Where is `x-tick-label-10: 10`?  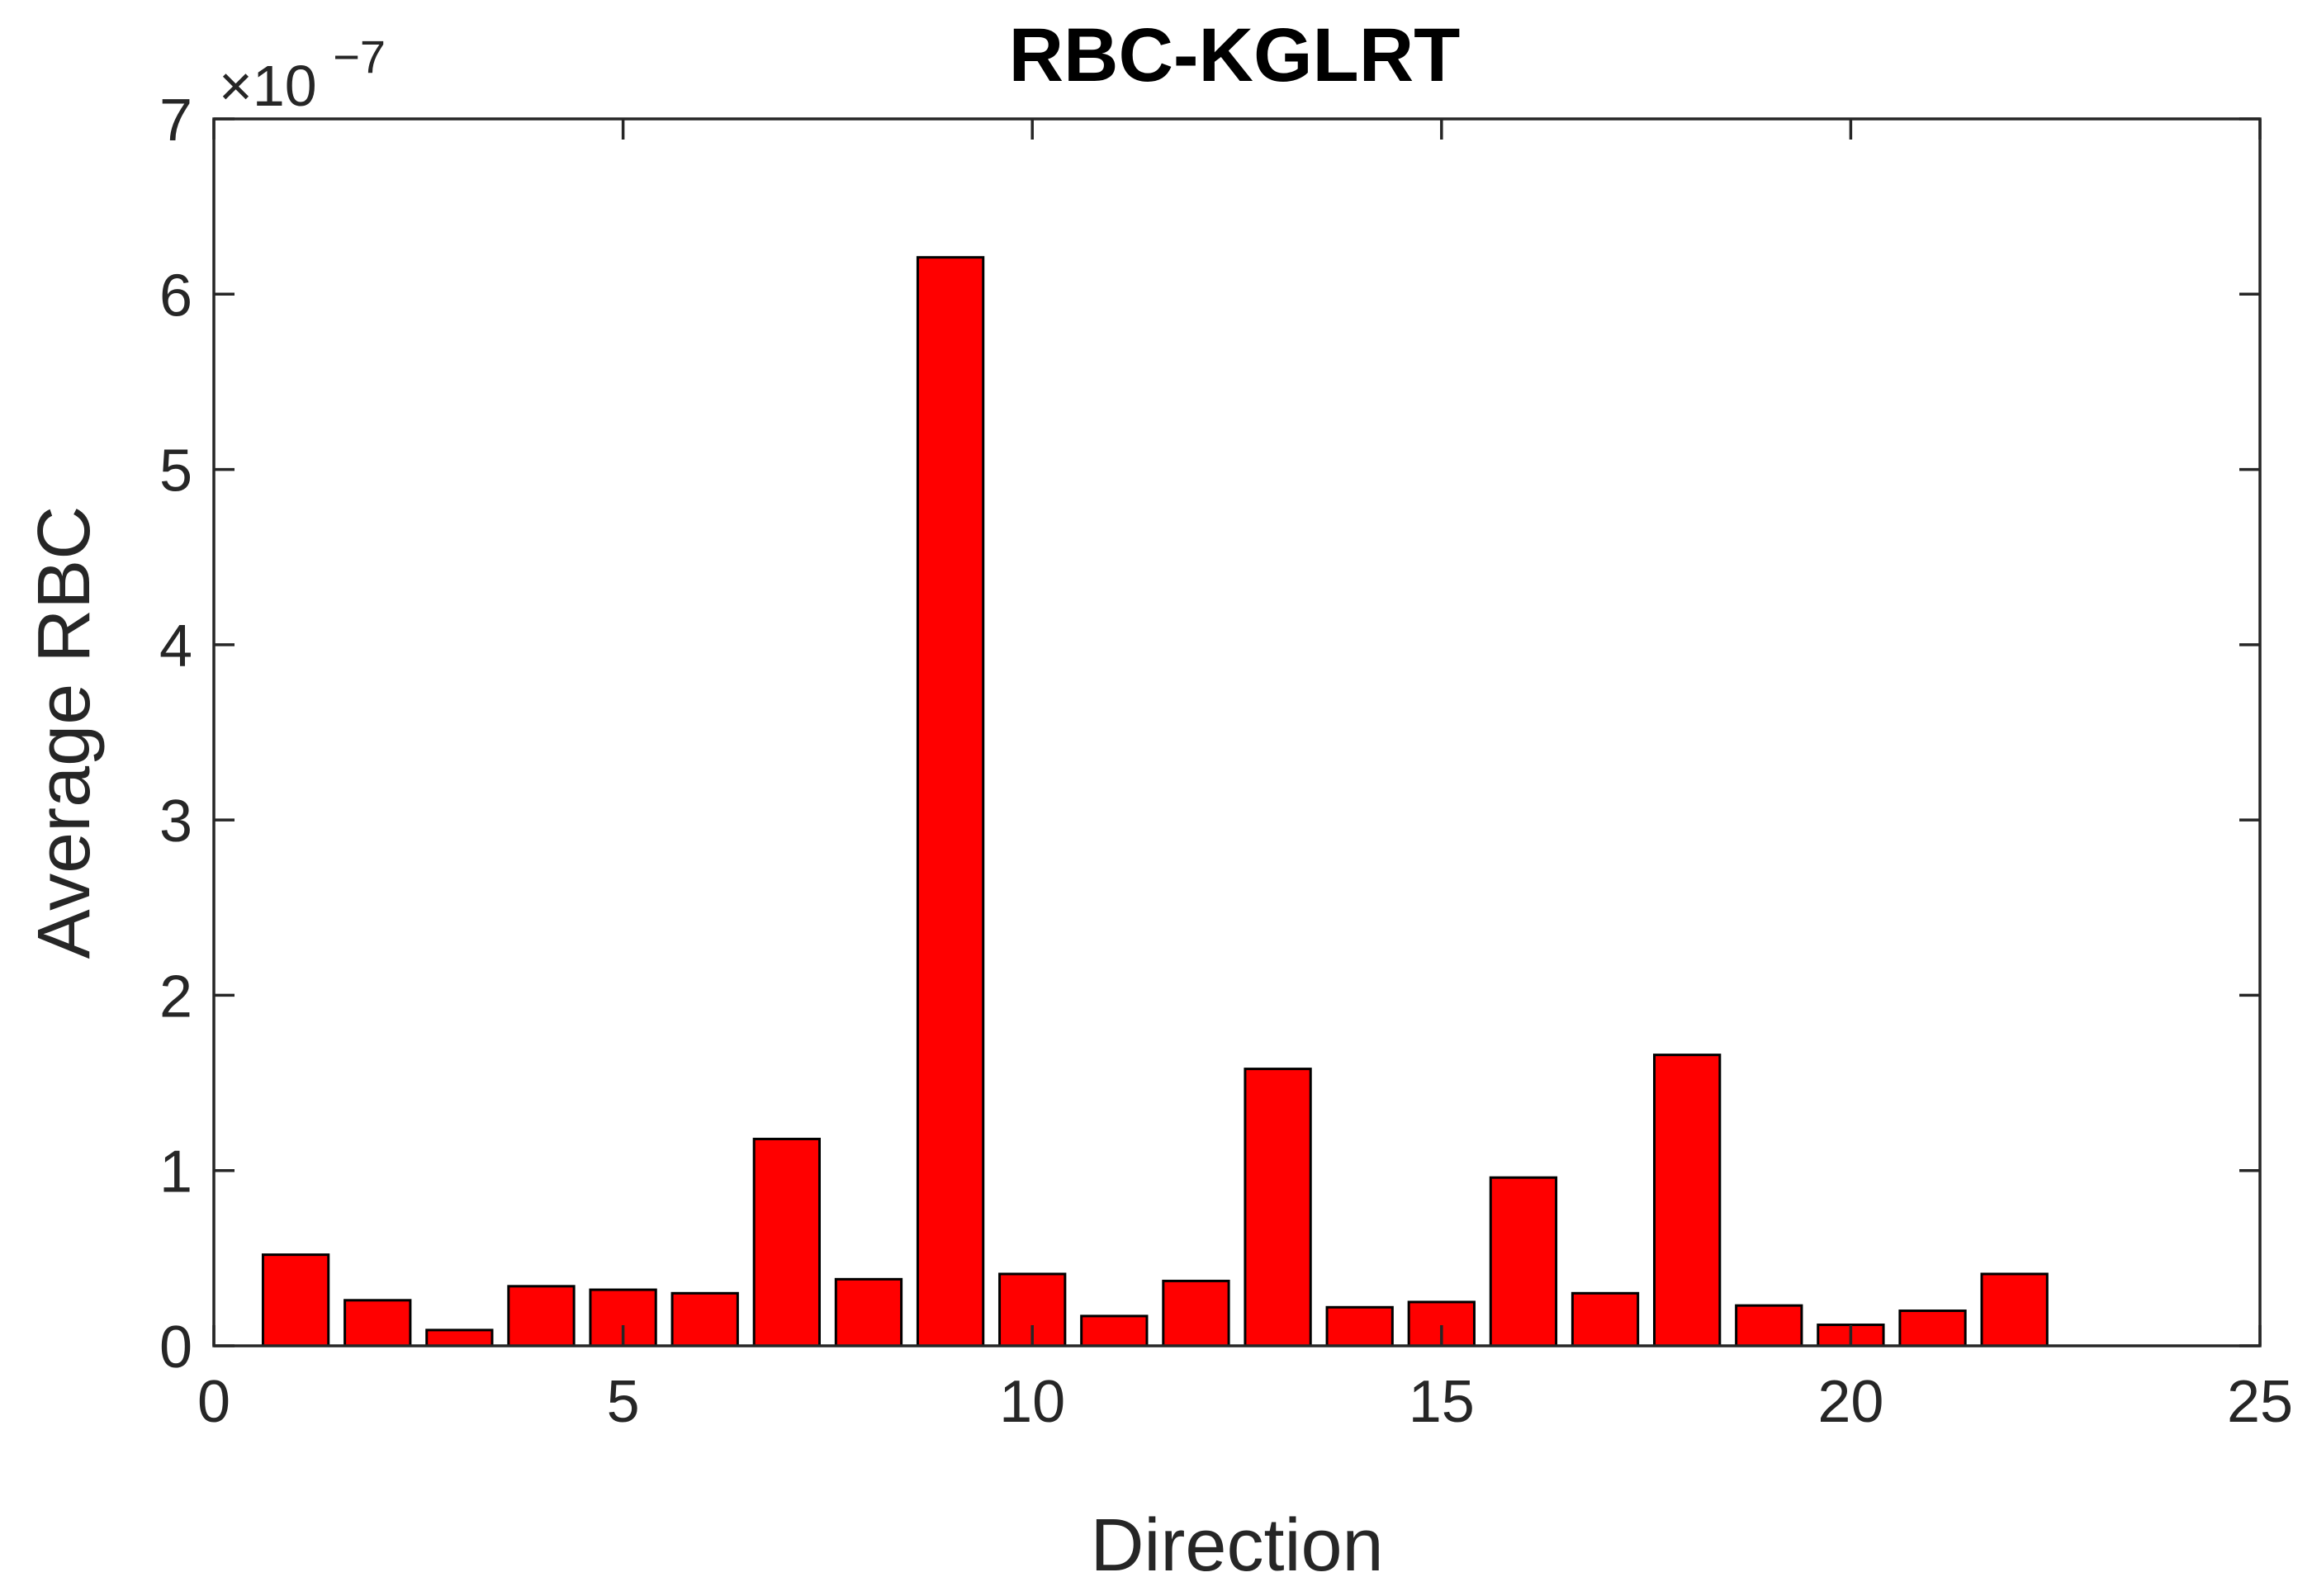 x-tick-label-10: 10 is located at coordinates (1032, 1402).